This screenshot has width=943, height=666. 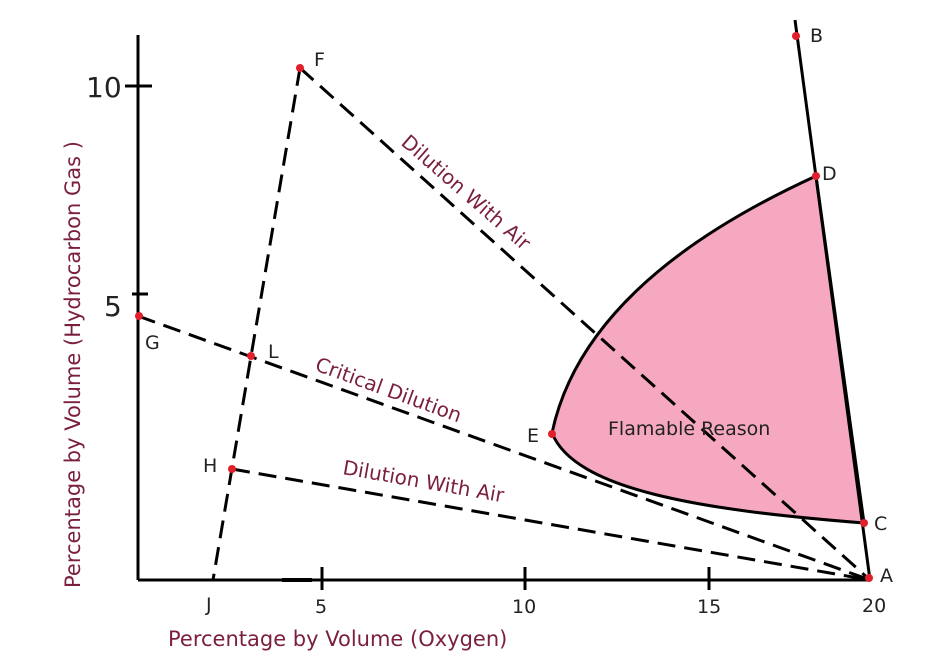 What do you see at coordinates (251, 356) in the screenshot?
I see `point-marker-L` at bounding box center [251, 356].